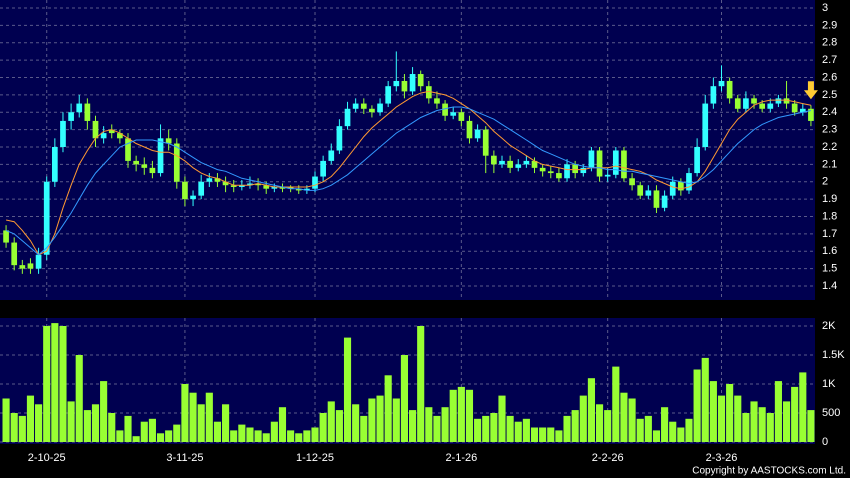 The image size is (850, 478). What do you see at coordinates (829, 25) in the screenshot?
I see `y-tick-label: 2.9` at bounding box center [829, 25].